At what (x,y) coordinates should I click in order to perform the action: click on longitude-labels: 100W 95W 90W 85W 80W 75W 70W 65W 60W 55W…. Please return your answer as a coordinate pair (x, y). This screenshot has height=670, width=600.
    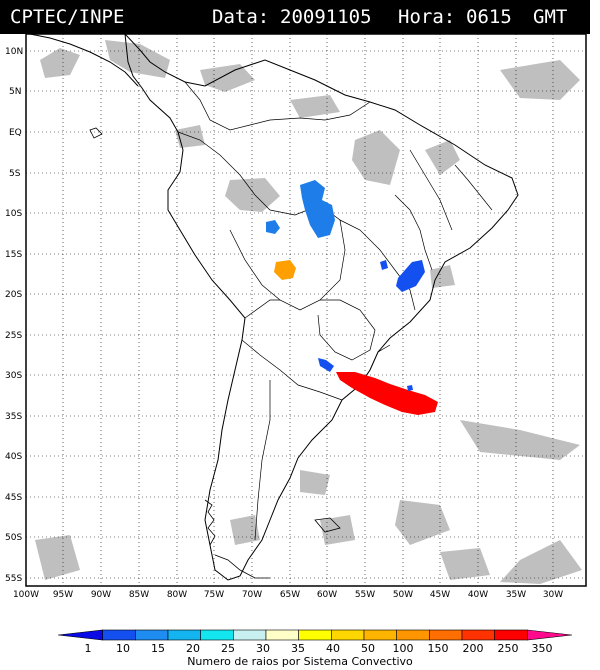
    Looking at the image, I should click on (288, 595).